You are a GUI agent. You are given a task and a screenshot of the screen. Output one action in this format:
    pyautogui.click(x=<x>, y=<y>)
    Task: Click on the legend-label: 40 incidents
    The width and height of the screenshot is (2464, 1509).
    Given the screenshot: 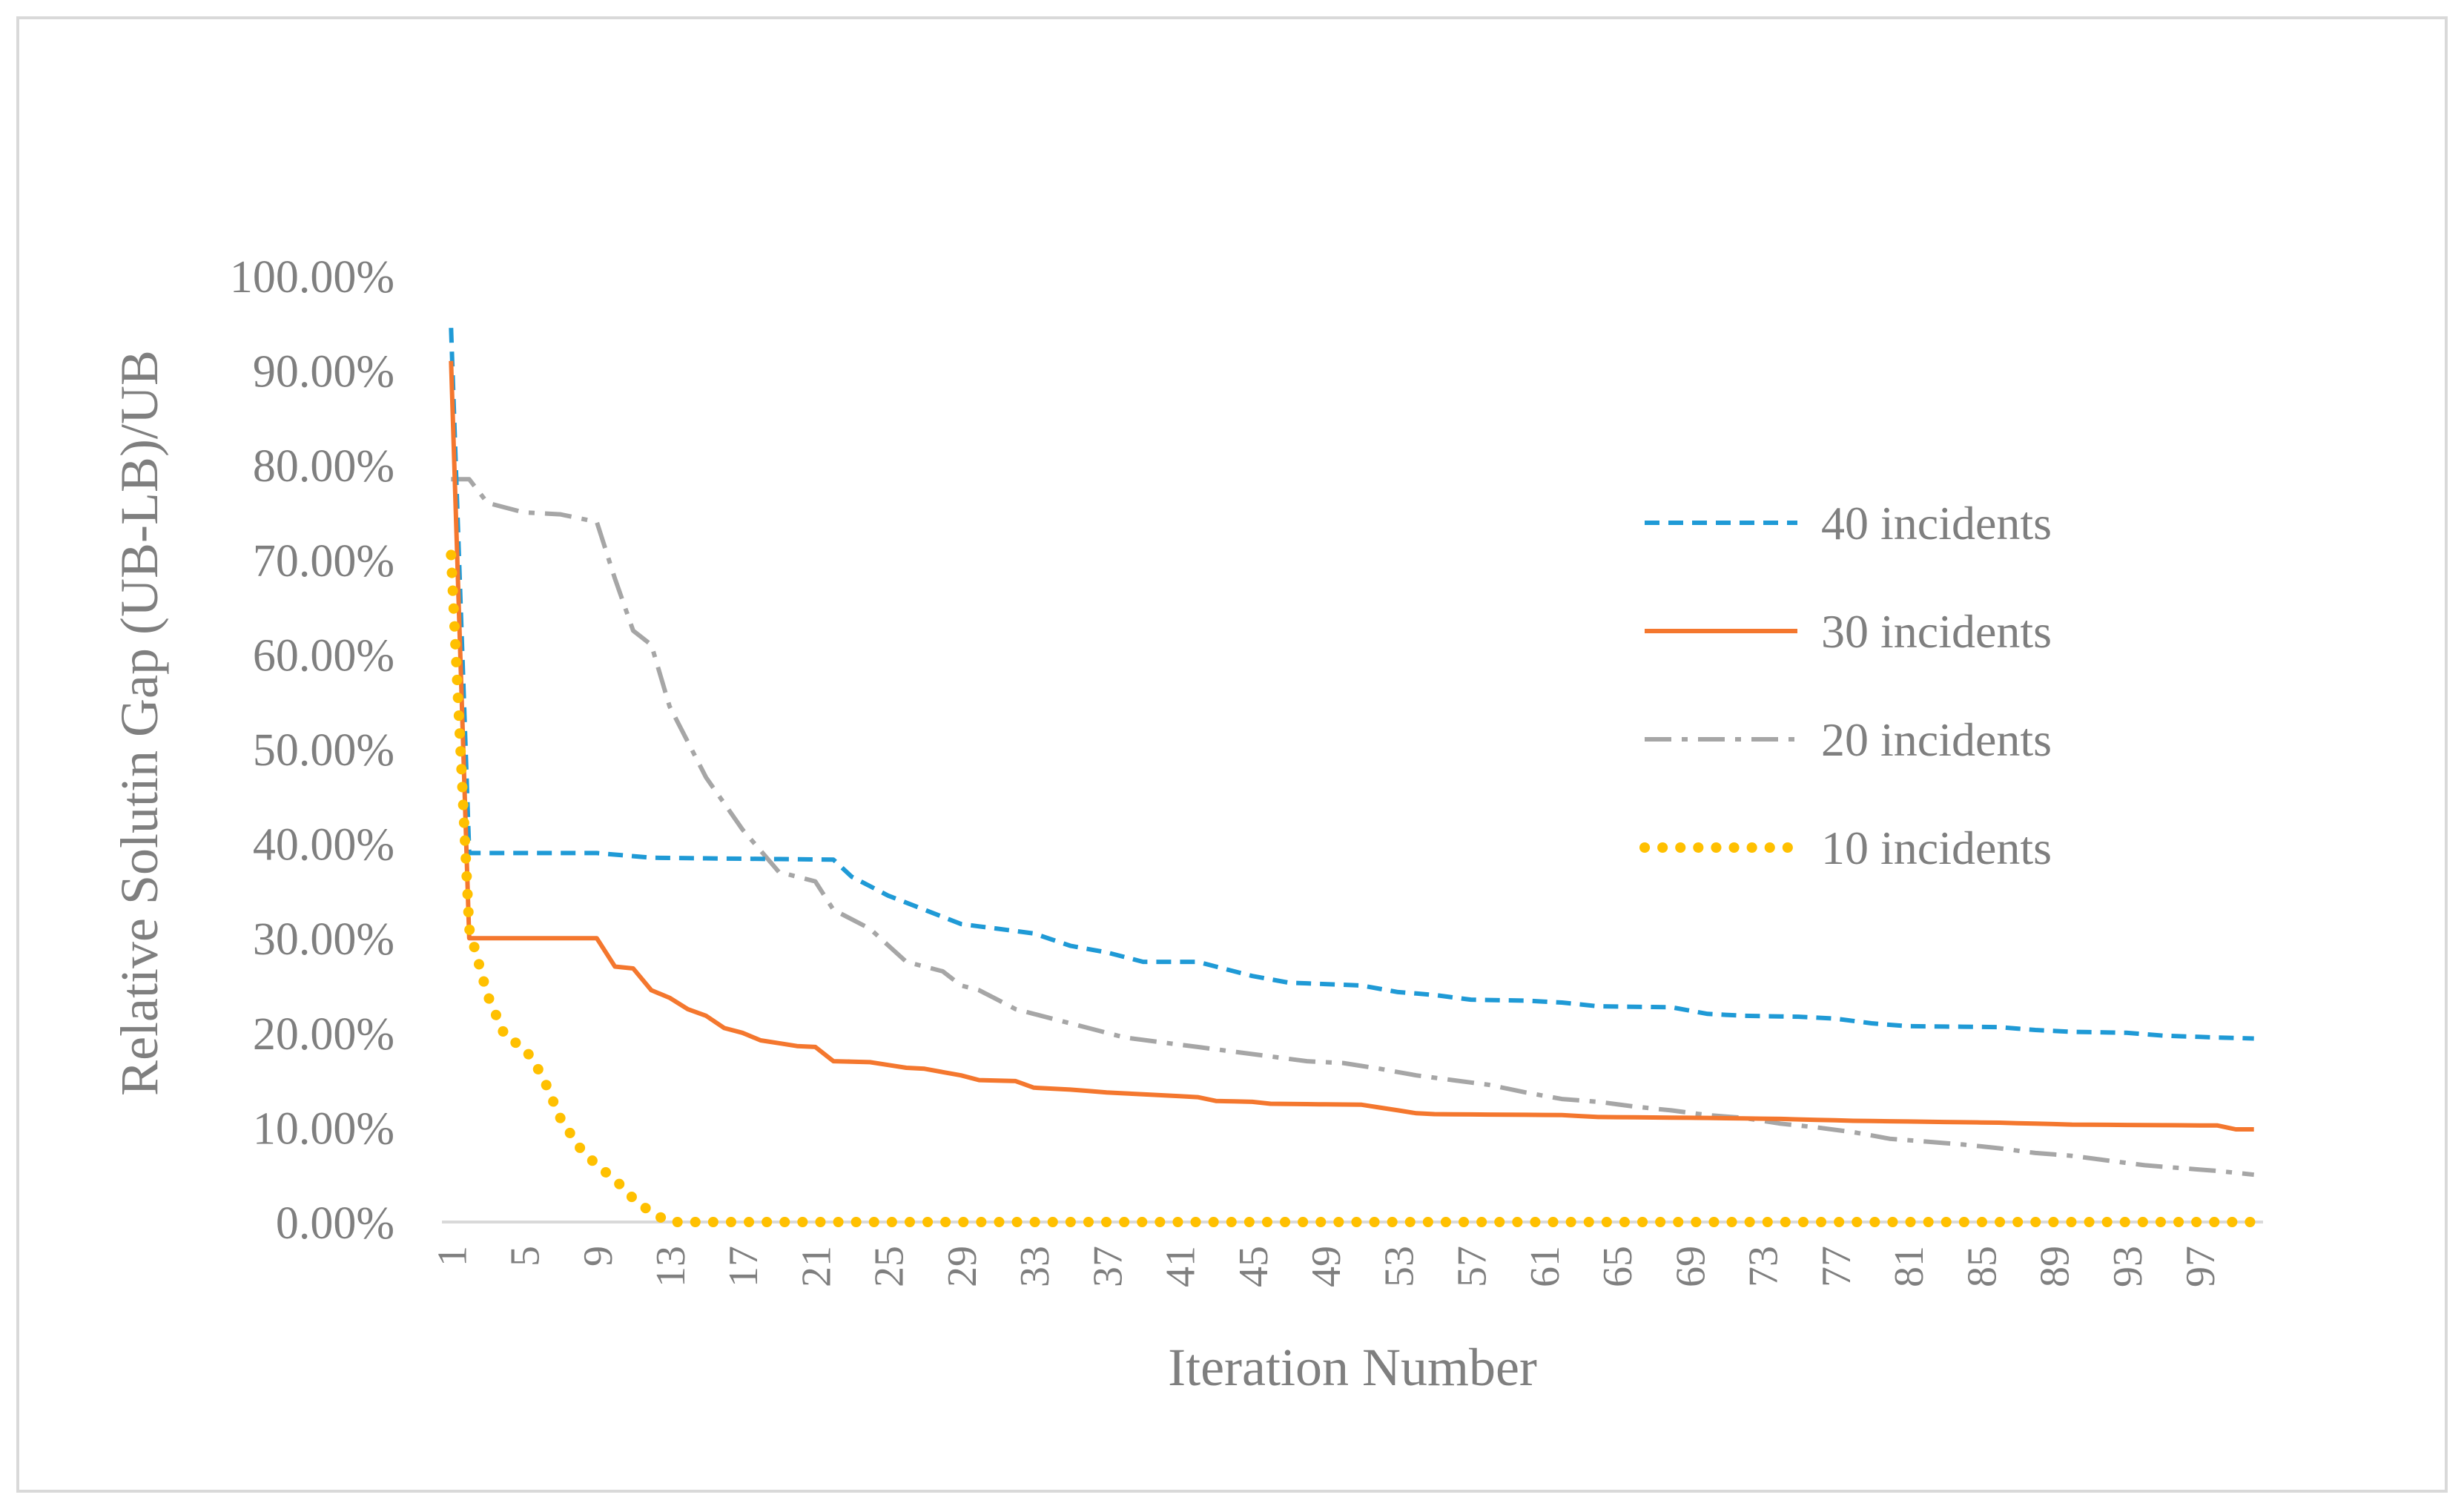 What is the action you would take?
    pyautogui.click(x=1937, y=523)
    